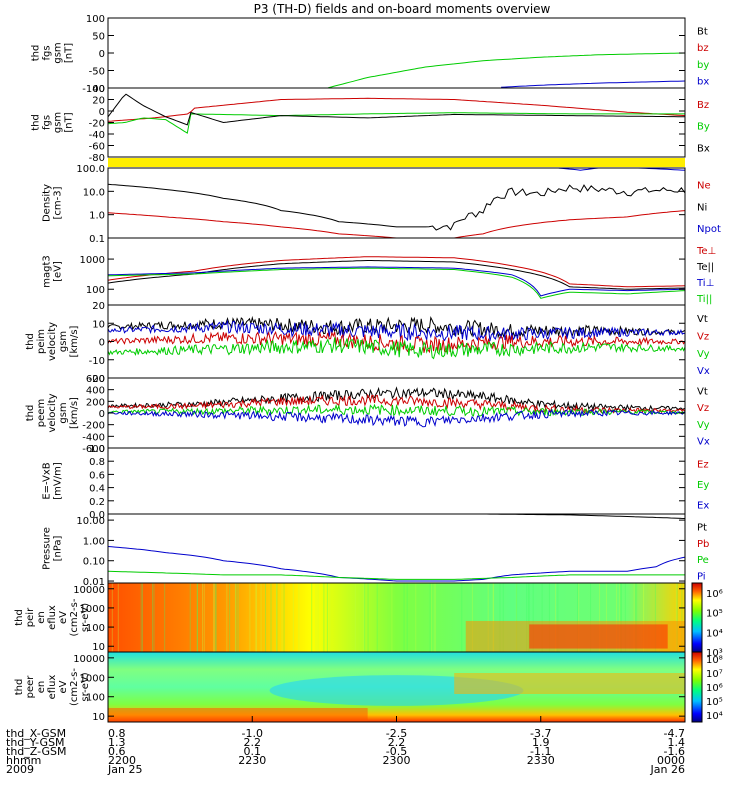 The width and height of the screenshot is (750, 804). Describe the element at coordinates (703, 506) in the screenshot. I see `legend-entry: Ex` at that location.